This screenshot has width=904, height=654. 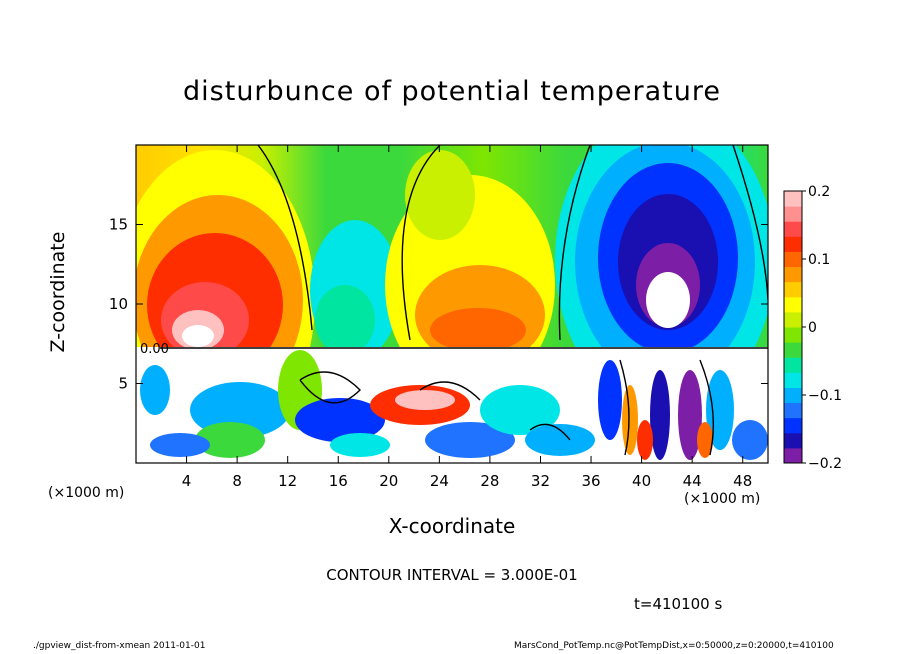 What do you see at coordinates (118, 225) in the screenshot?
I see `y-tick-label: 15` at bounding box center [118, 225].